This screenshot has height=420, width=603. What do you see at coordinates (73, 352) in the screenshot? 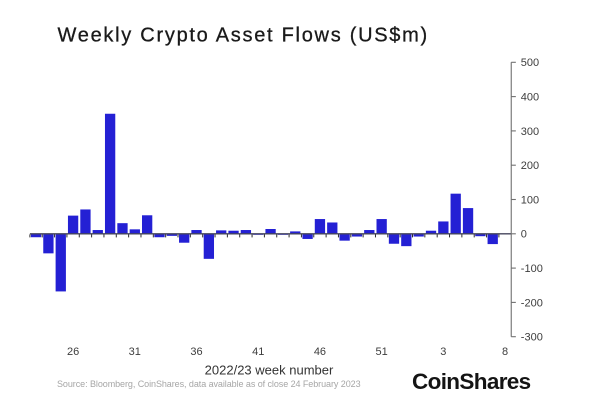
I see `svg-text: 26` at bounding box center [73, 352].